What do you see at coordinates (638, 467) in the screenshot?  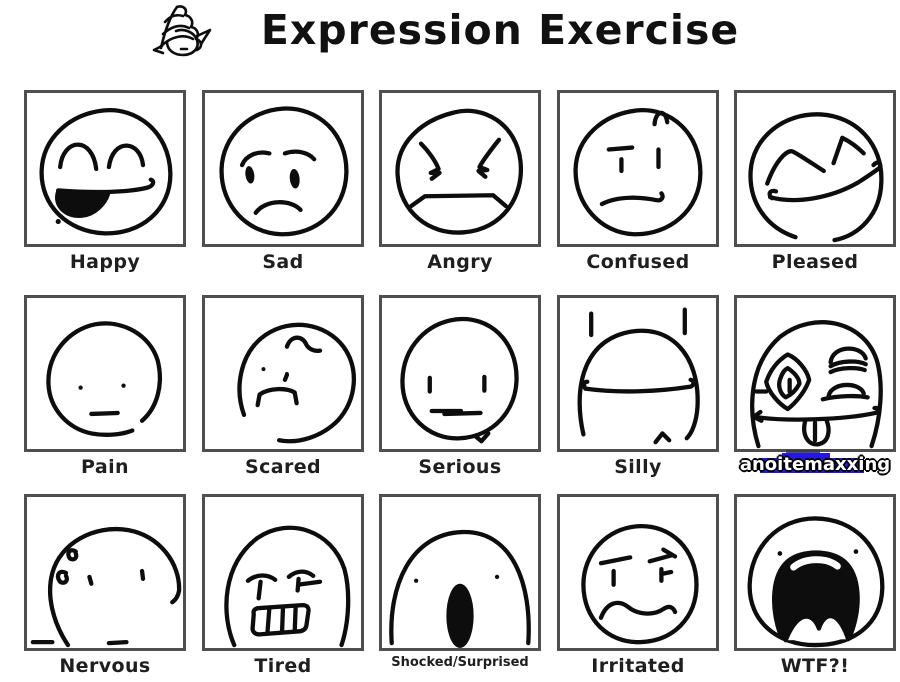 I see `cell-label-silly: Silly` at bounding box center [638, 467].